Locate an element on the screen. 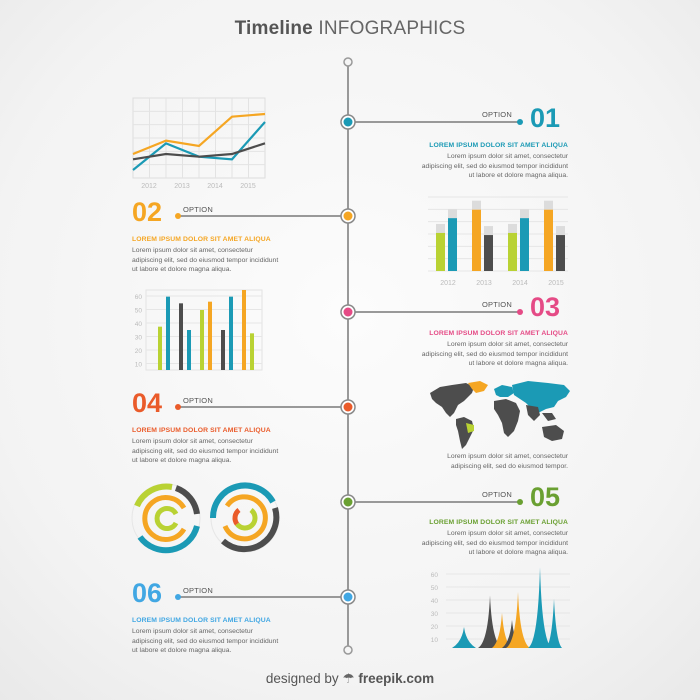 The width and height of the screenshot is (700, 700). step-number-06: 06 is located at coordinates (147, 593).